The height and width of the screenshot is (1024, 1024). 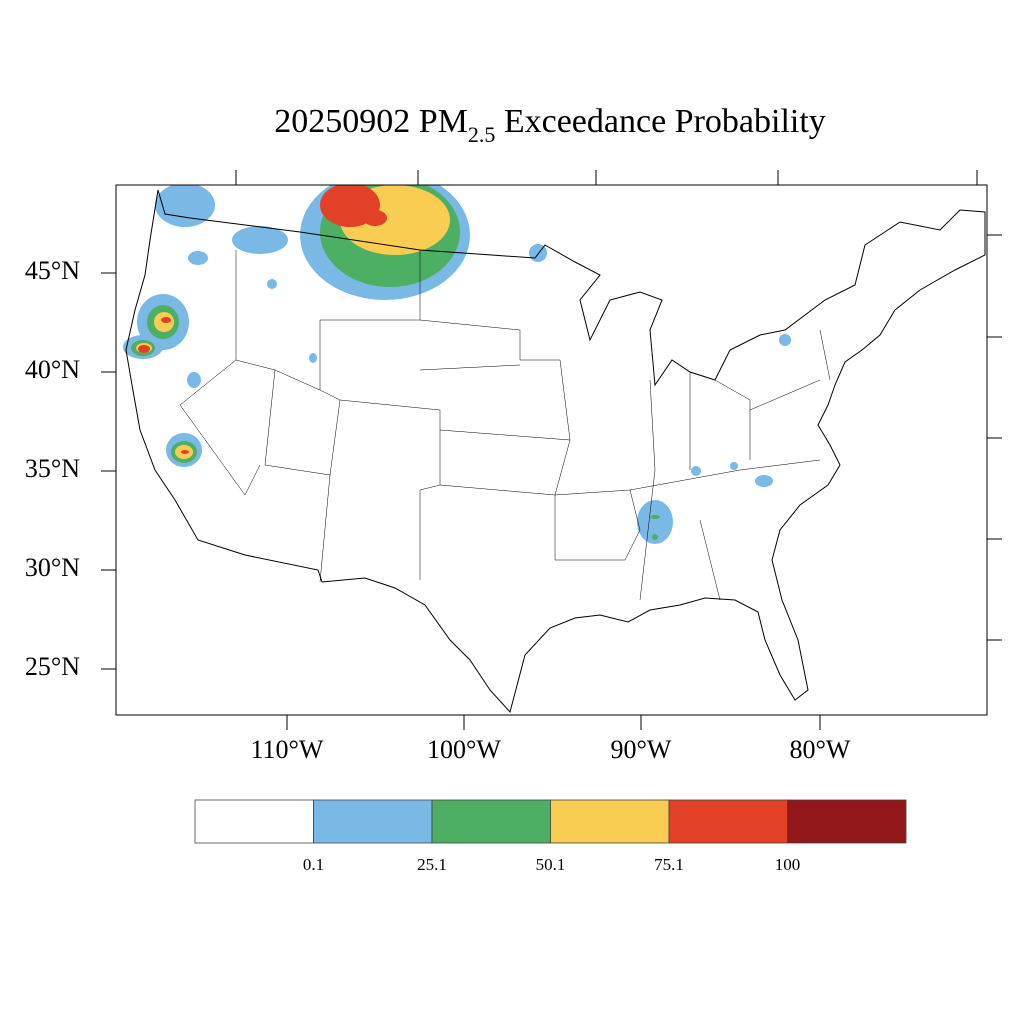 What do you see at coordinates (313, 864) in the screenshot?
I see `colorbar-label: 0.1` at bounding box center [313, 864].